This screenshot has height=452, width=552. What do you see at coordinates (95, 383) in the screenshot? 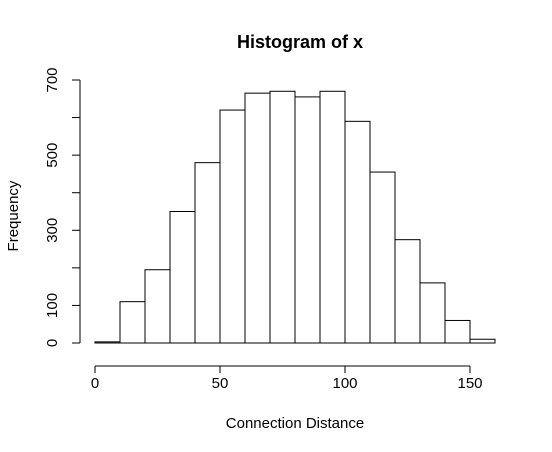
I see `x-axis-tick-label-0: 0` at bounding box center [95, 383].